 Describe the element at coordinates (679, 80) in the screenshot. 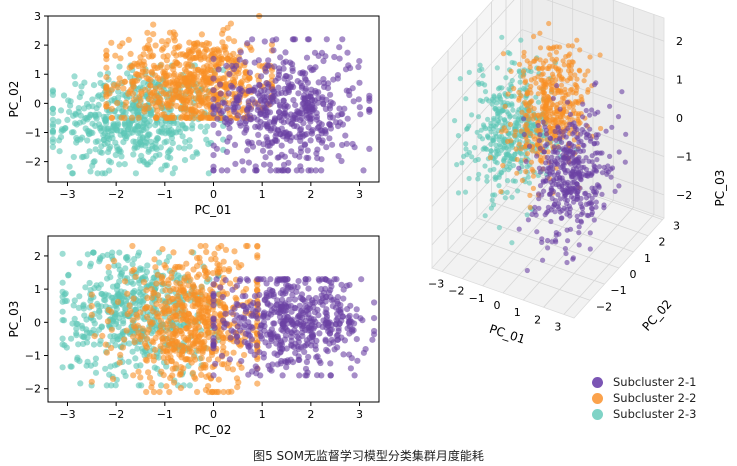

I see `z-tick-label: 1` at that location.